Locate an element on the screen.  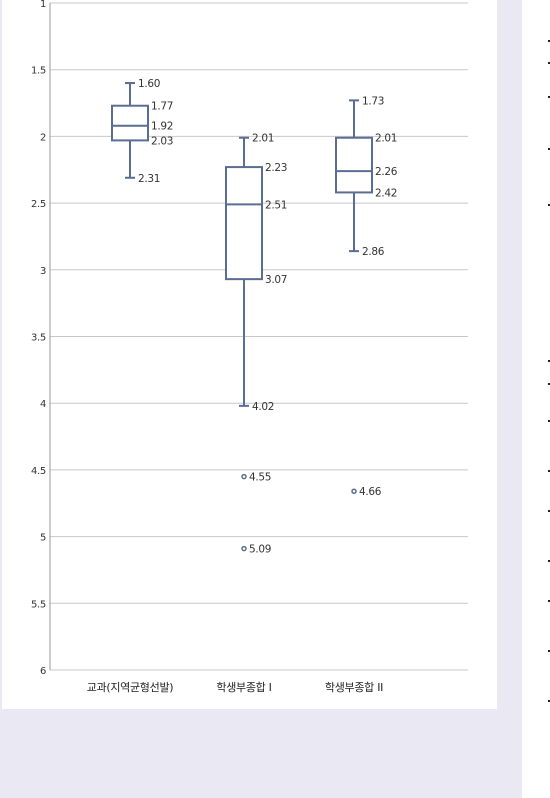
value-label-max: 2.86 is located at coordinates (373, 252).